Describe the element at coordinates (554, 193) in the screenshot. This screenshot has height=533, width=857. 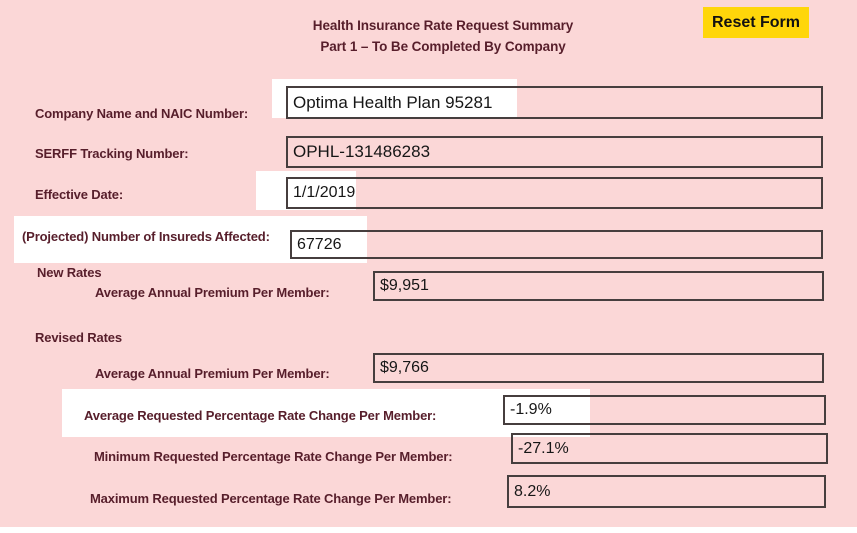
I see `effective-date-input` at that location.